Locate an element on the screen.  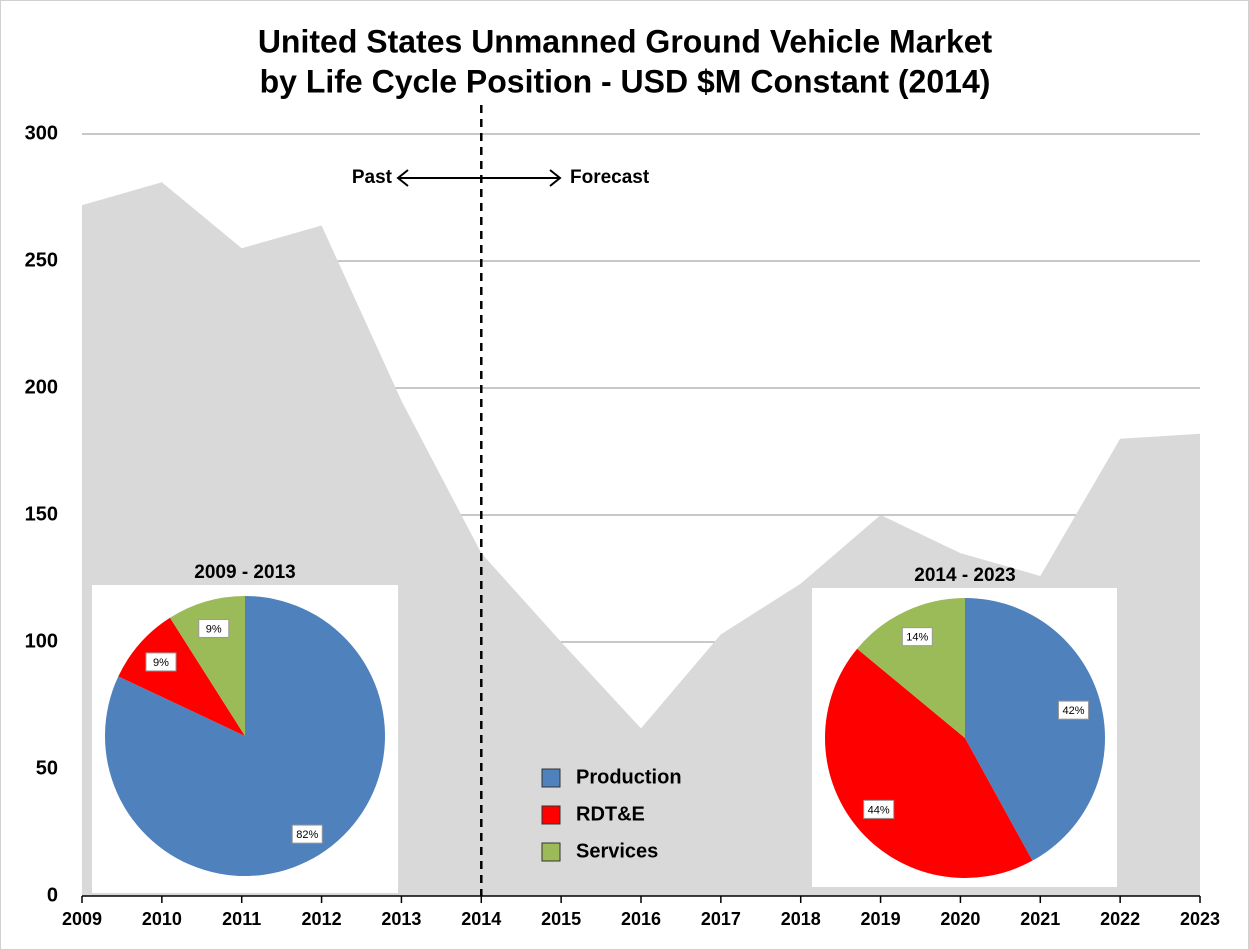
y-tick-label: 200 is located at coordinates (41, 387).